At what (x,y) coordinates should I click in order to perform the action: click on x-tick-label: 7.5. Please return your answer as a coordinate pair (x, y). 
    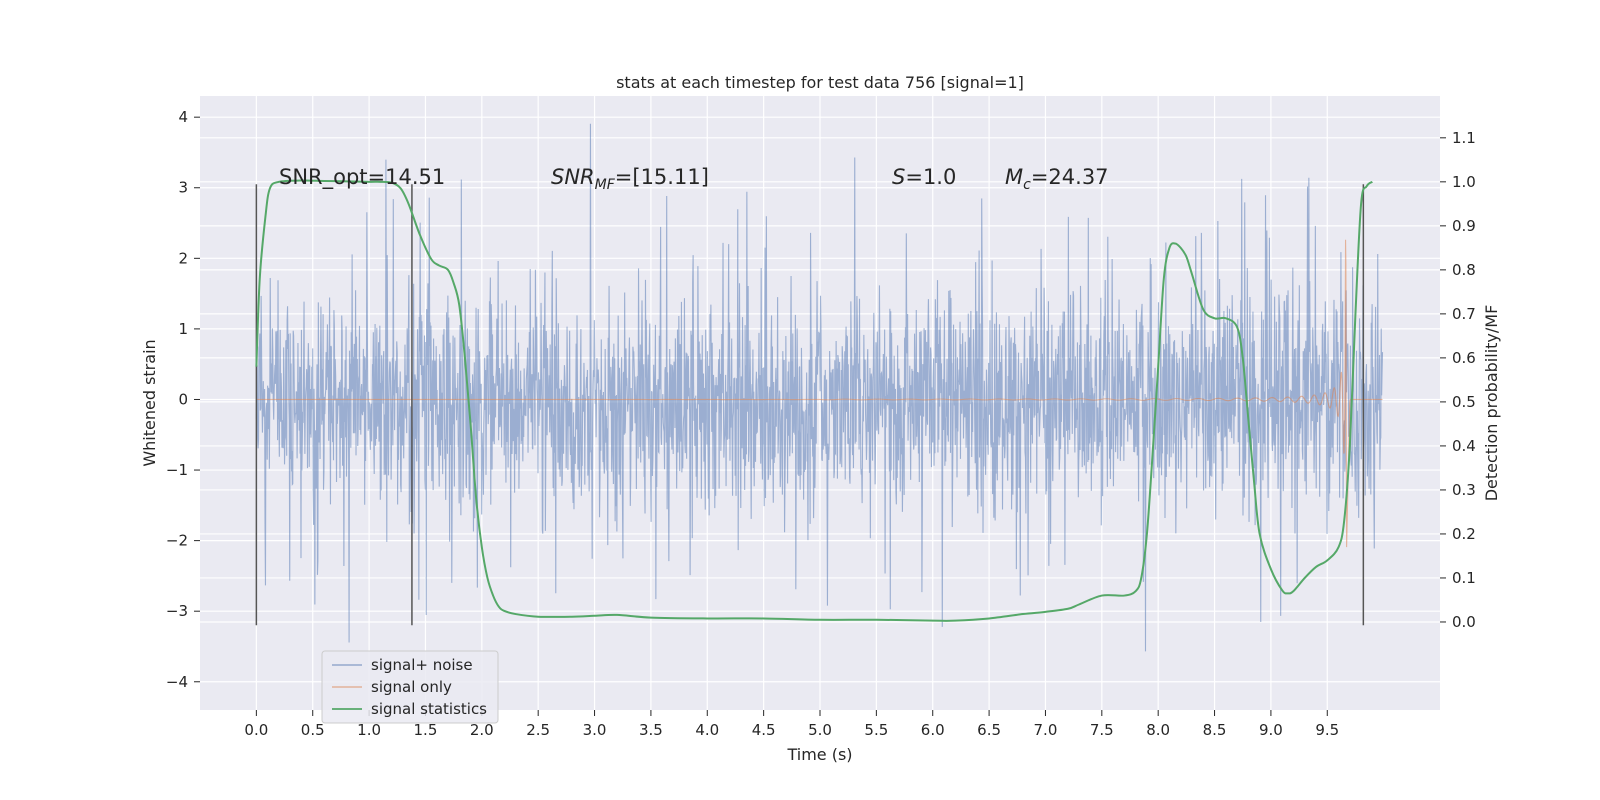
    Looking at the image, I should click on (1102, 730).